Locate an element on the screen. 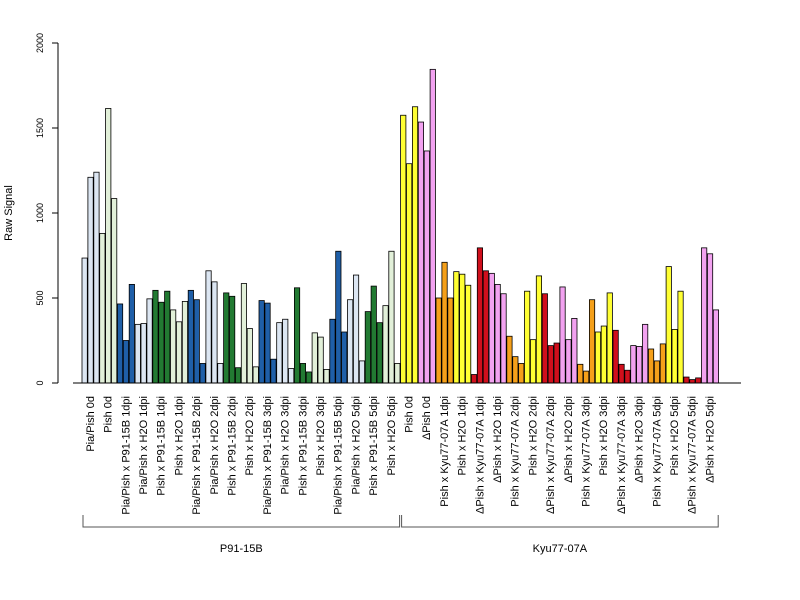 This screenshot has width=800, height=600. bar-pia-pish-x-p91-15b-2dpi-rep1 is located at coordinates (190, 336).